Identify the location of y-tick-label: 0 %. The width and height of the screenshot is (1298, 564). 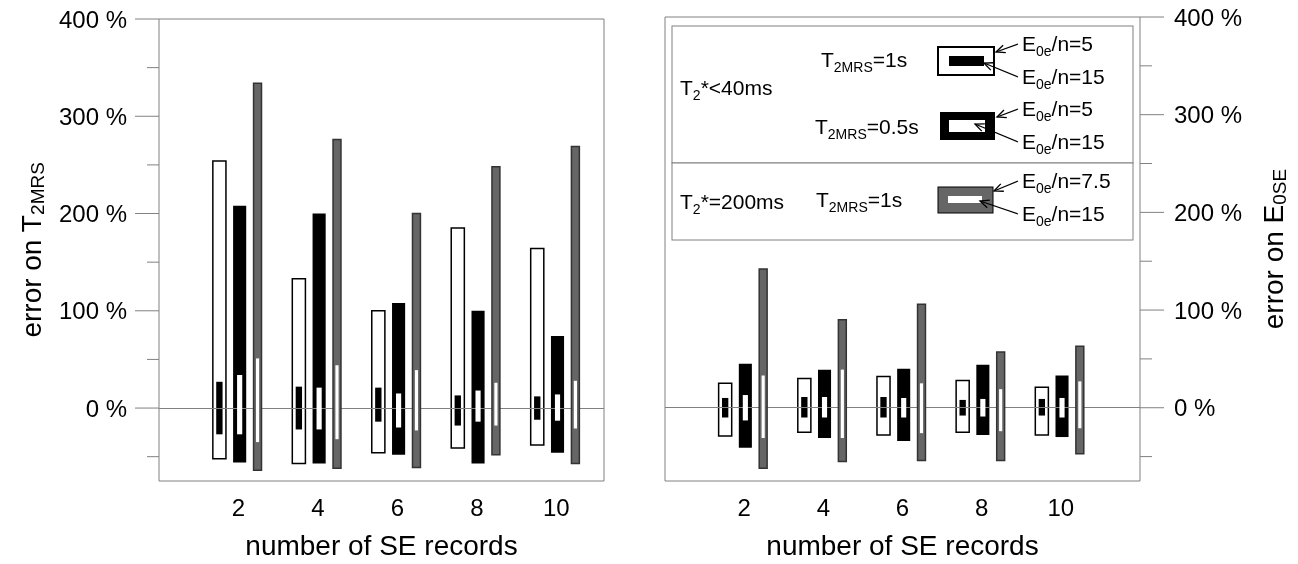
(106, 408).